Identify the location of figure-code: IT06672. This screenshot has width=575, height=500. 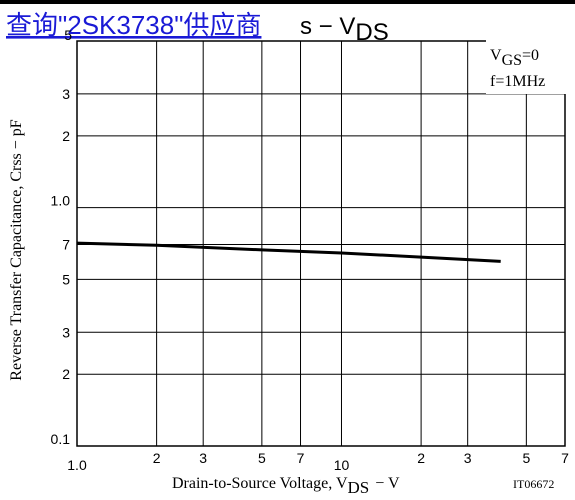
(533, 484).